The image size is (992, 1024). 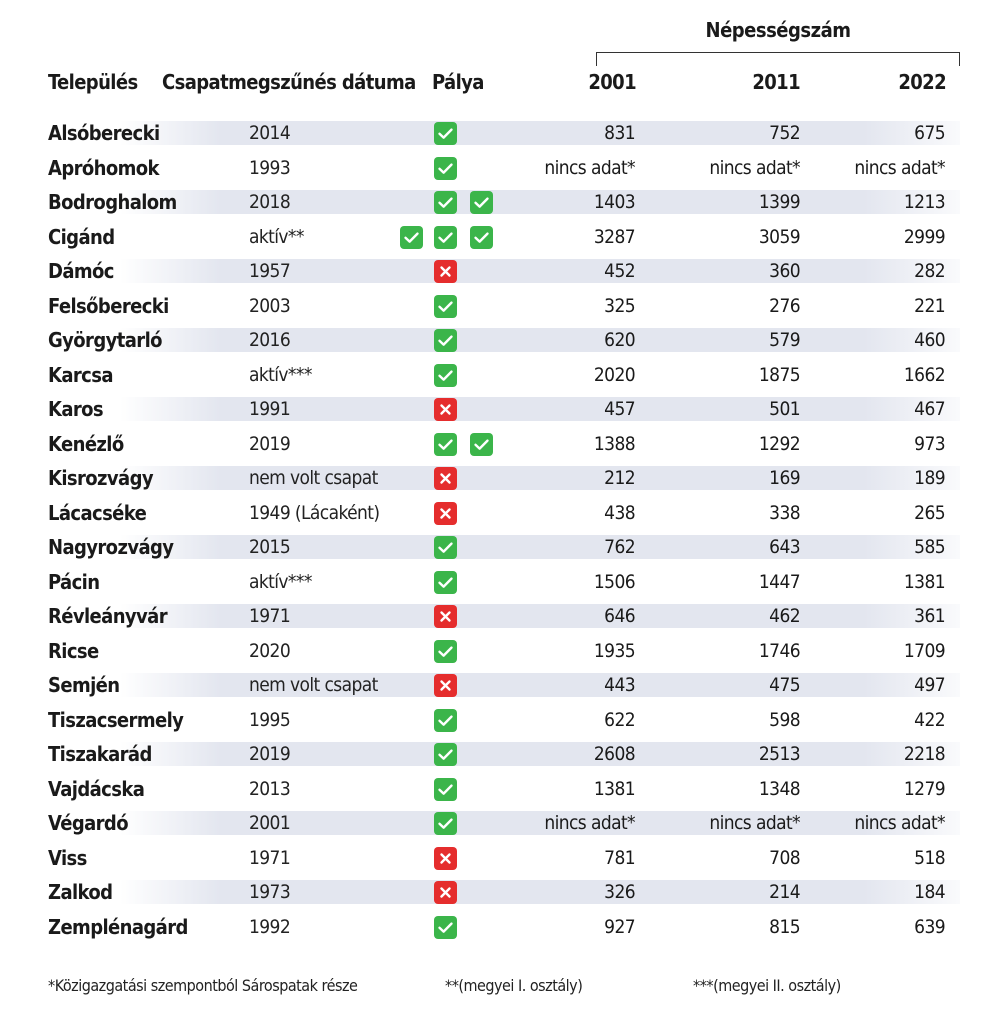 I want to click on population-2022: 639, so click(x=929, y=926).